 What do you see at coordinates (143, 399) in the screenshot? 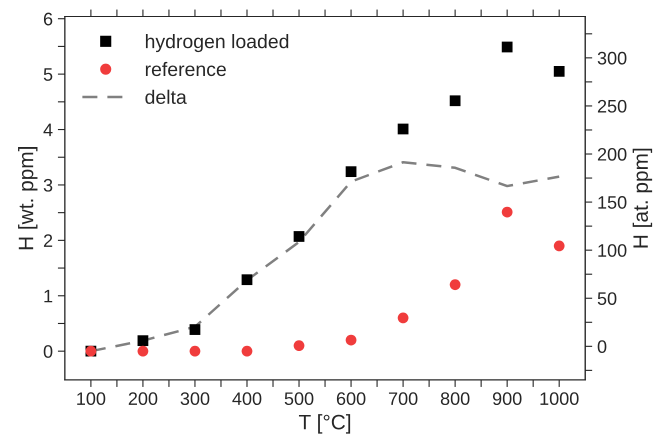
I see `x-tick-label: 200` at bounding box center [143, 399].